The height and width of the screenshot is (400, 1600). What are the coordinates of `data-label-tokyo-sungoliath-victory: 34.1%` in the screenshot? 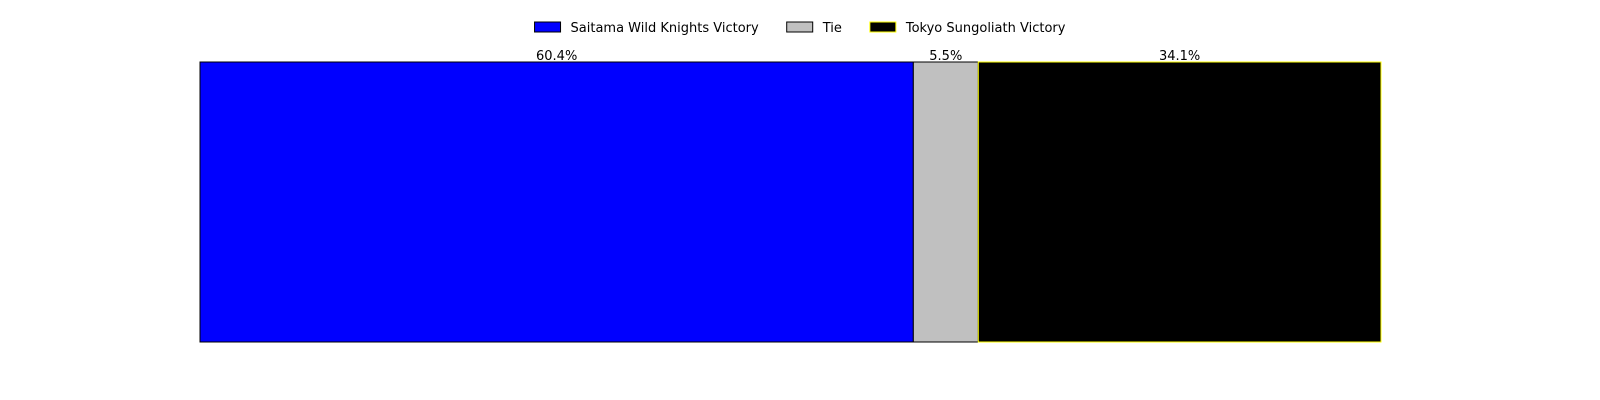 It's located at (1179, 56).